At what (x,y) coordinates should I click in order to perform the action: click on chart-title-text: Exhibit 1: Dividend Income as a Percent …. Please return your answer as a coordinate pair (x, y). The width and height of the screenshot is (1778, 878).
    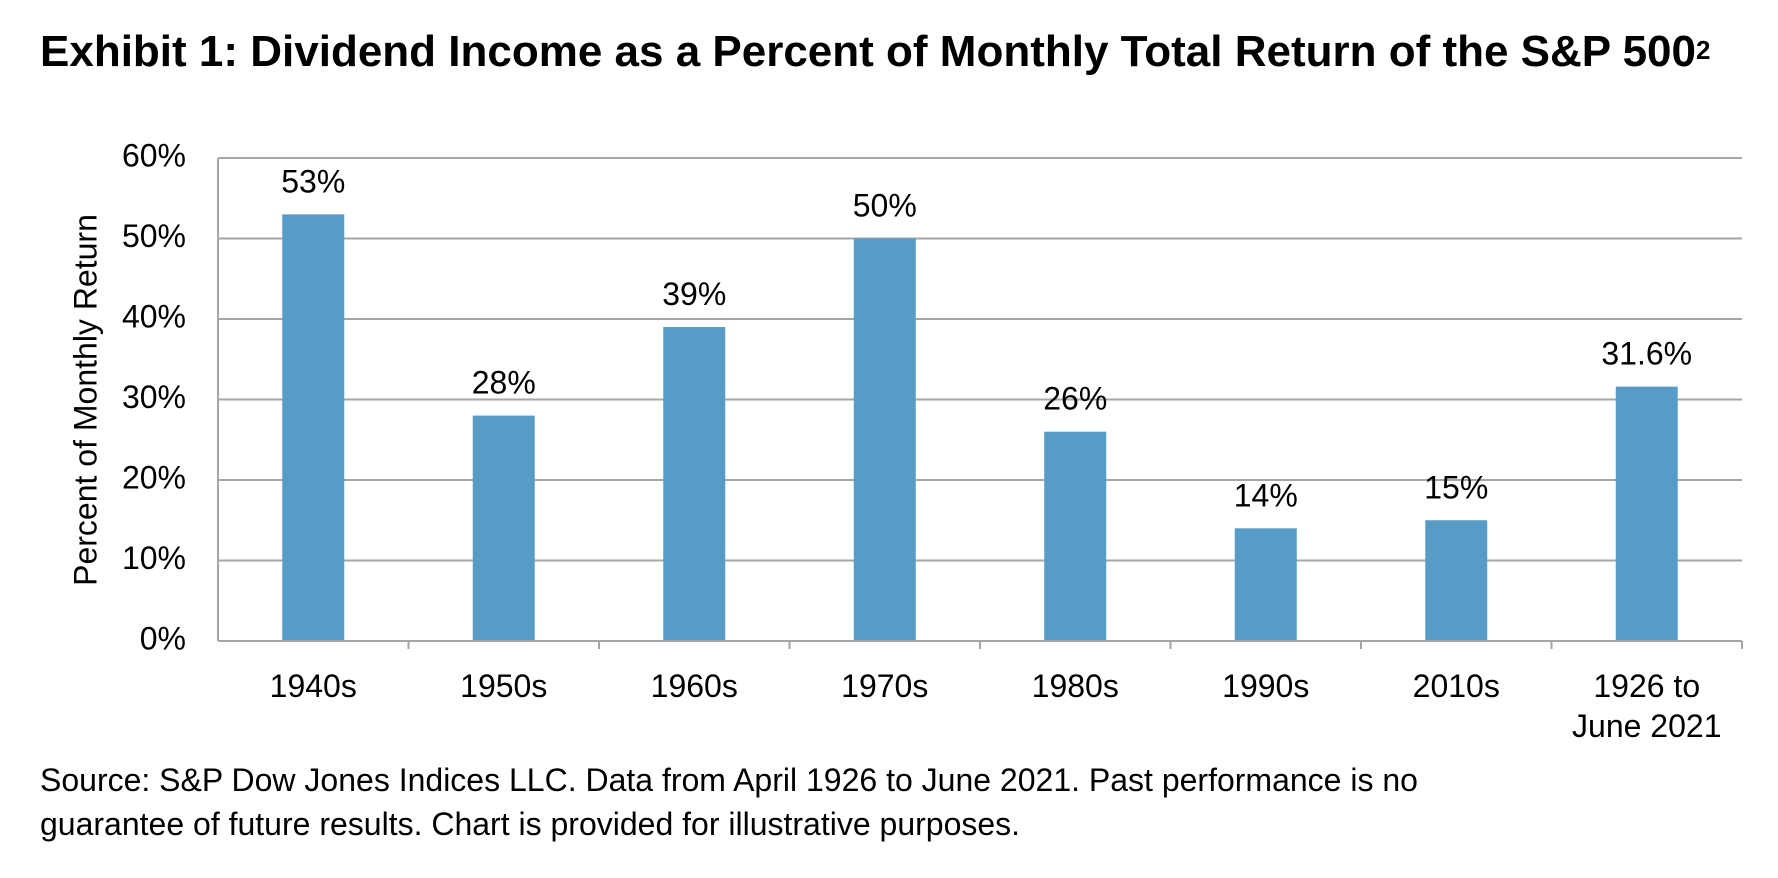
    Looking at the image, I should click on (868, 51).